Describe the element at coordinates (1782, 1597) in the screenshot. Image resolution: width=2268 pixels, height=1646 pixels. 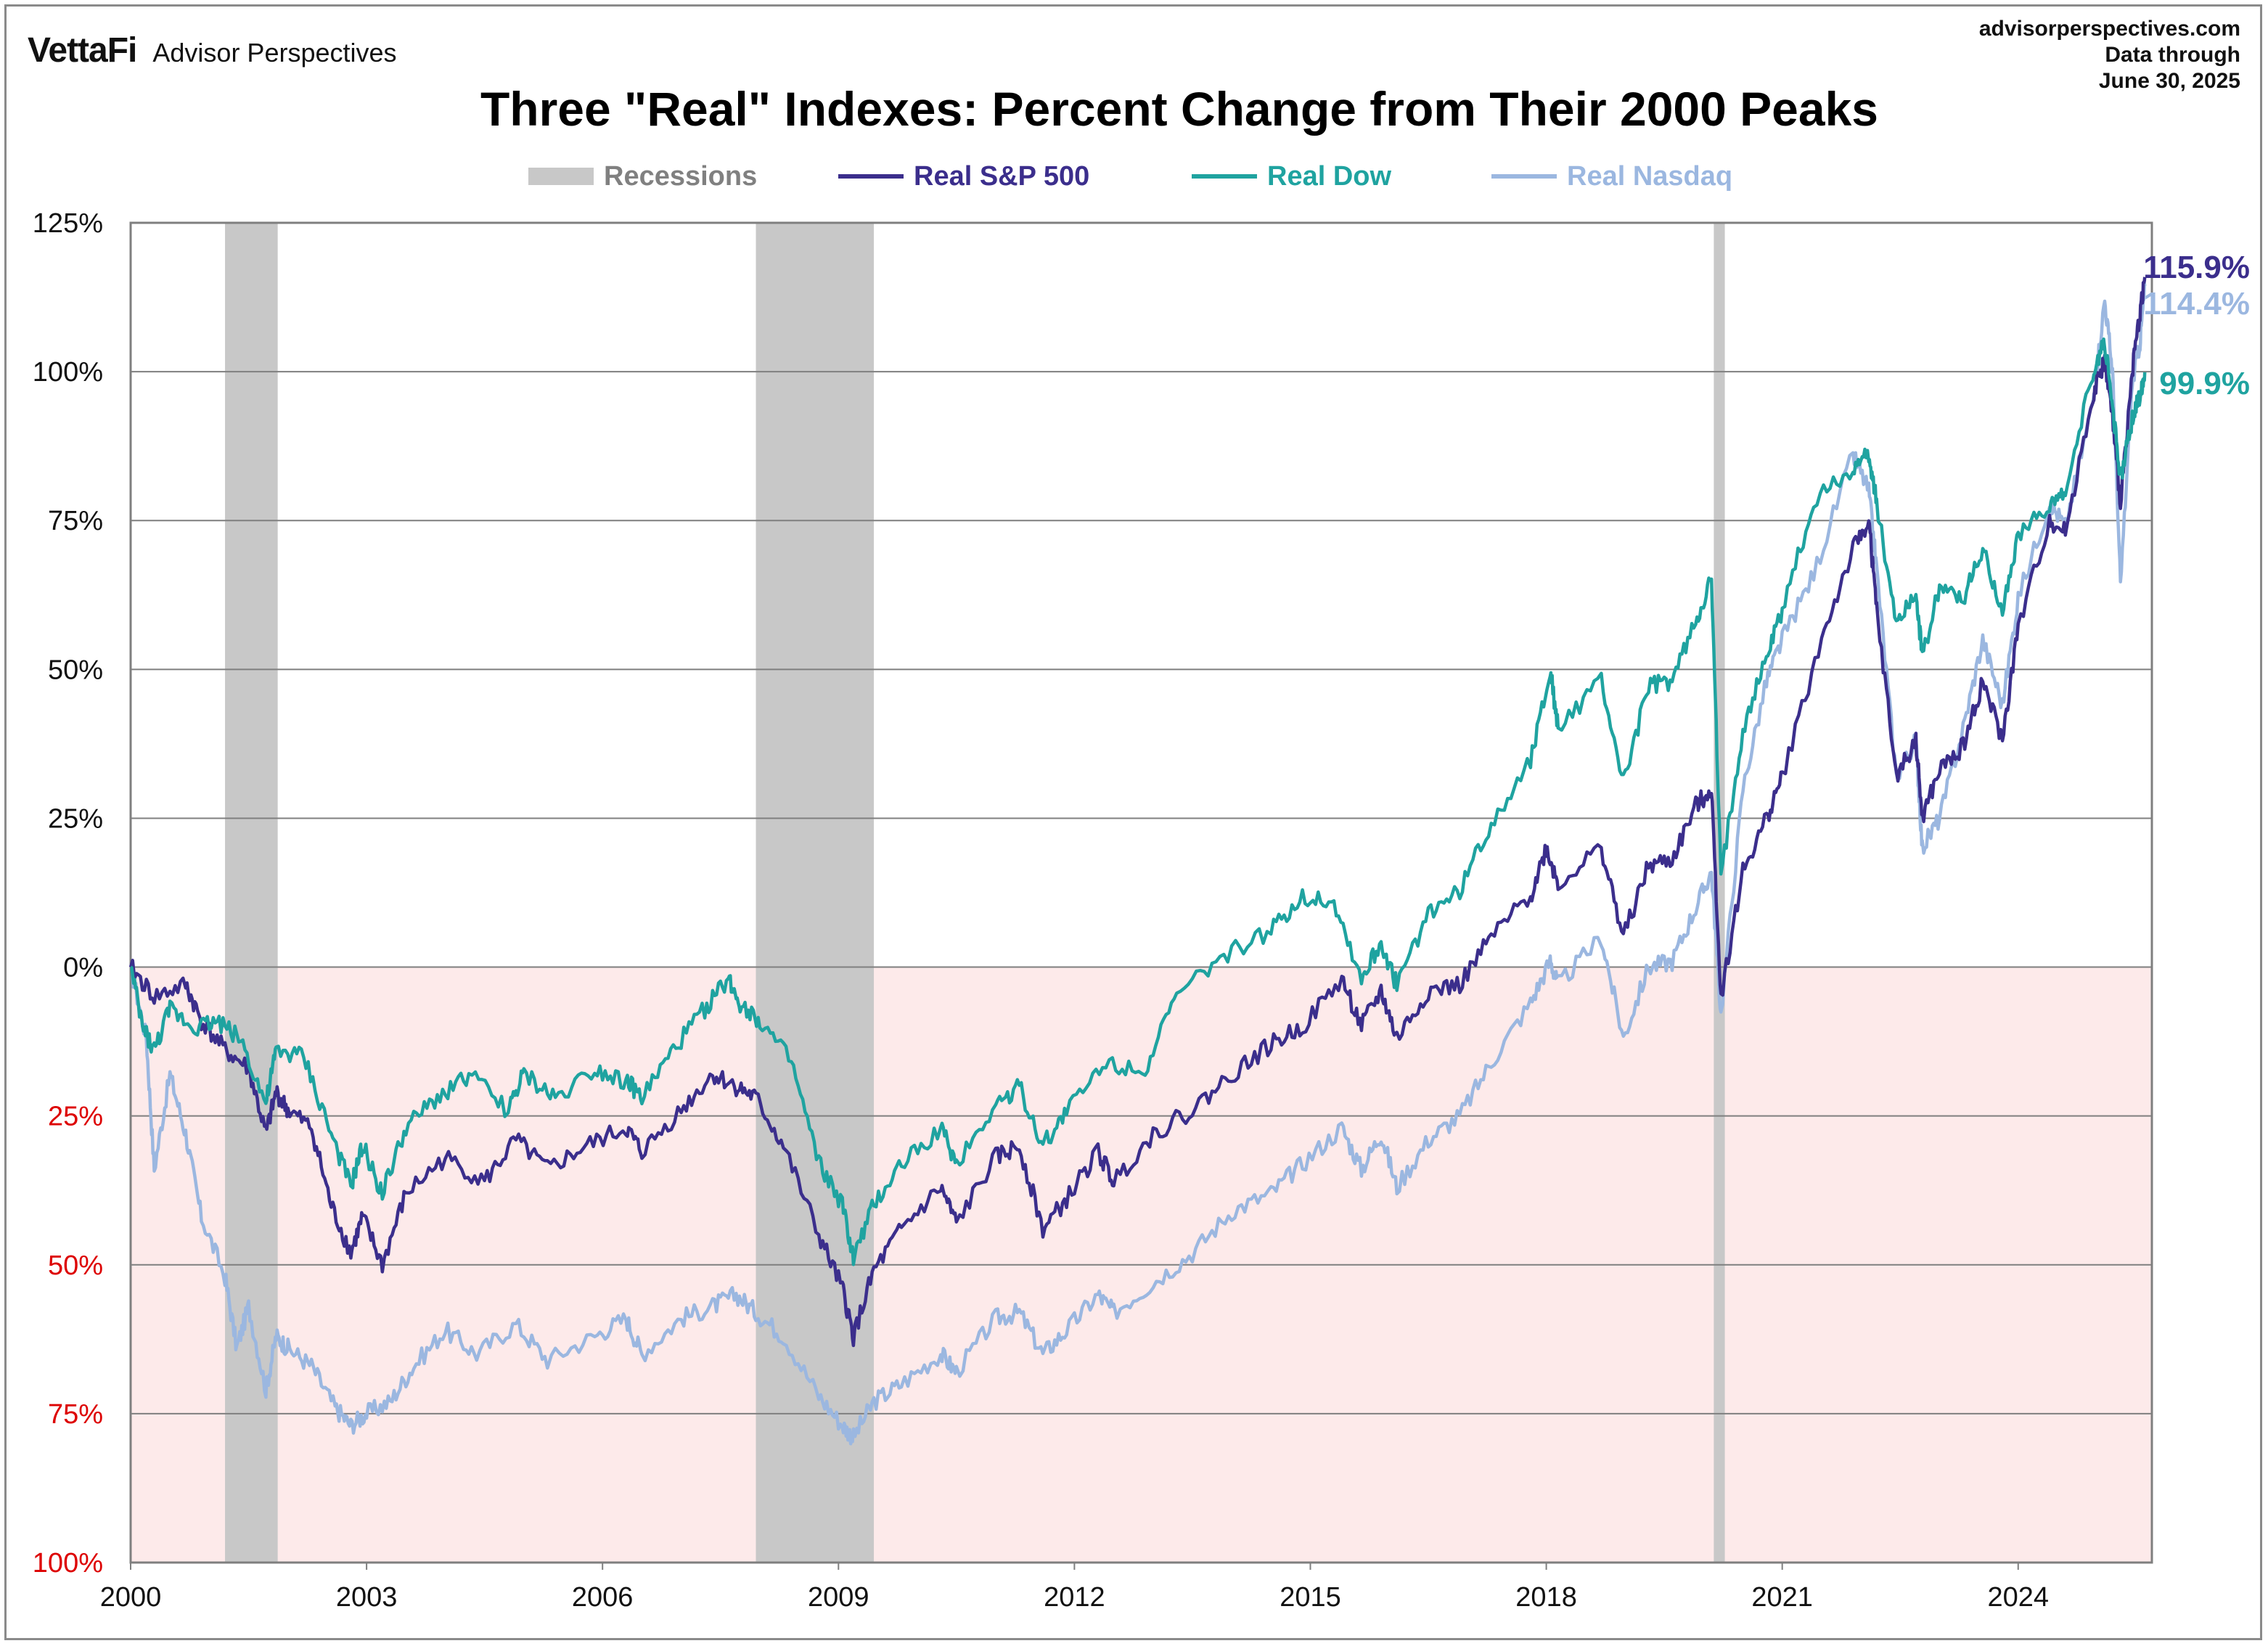
I see `x-tick-label-7: 2021` at that location.